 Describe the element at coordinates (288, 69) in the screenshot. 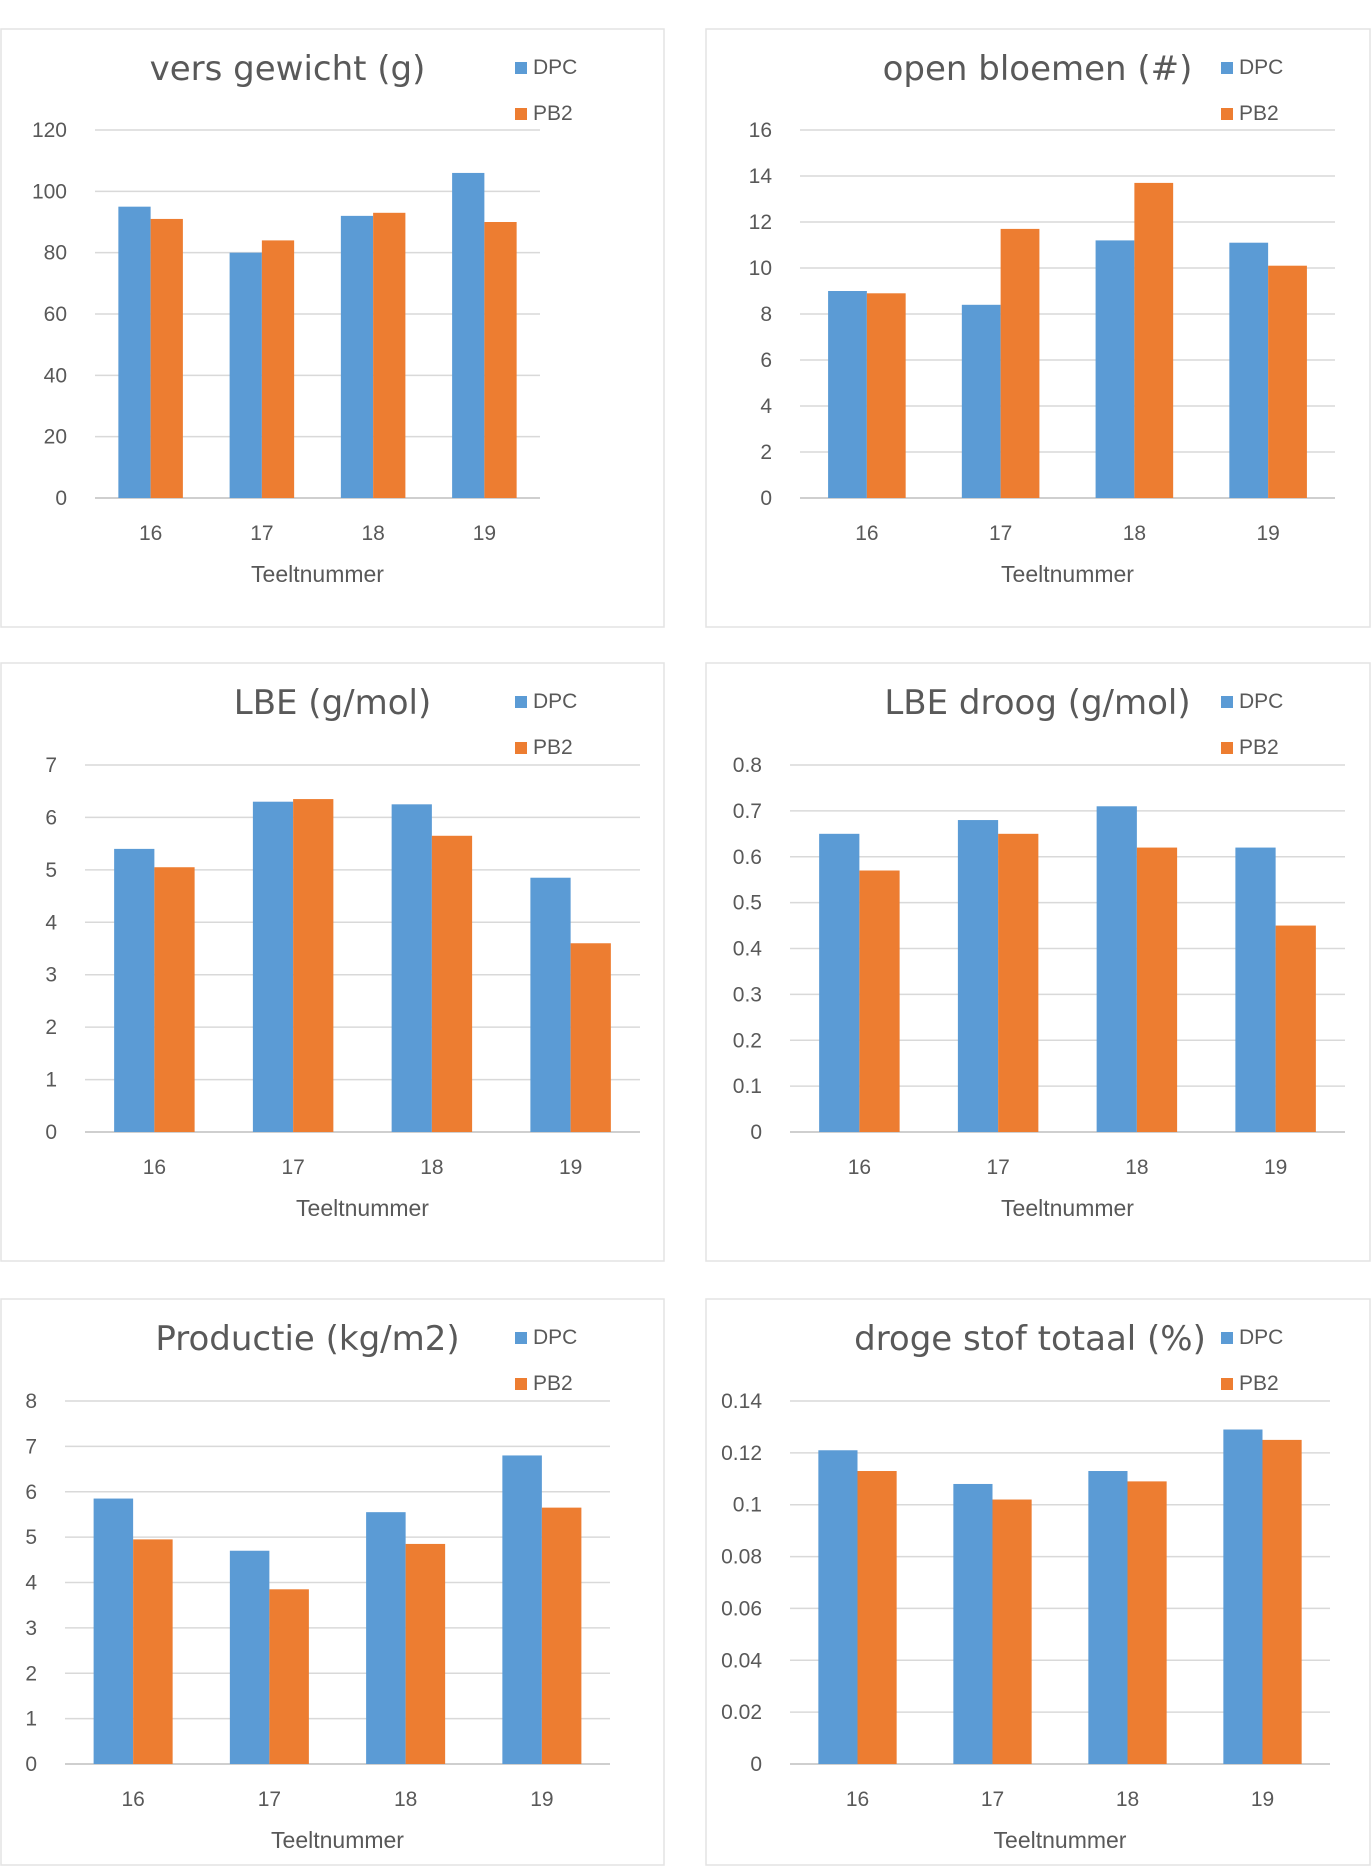

I see `chart-title: vers gewicht (g)` at that location.